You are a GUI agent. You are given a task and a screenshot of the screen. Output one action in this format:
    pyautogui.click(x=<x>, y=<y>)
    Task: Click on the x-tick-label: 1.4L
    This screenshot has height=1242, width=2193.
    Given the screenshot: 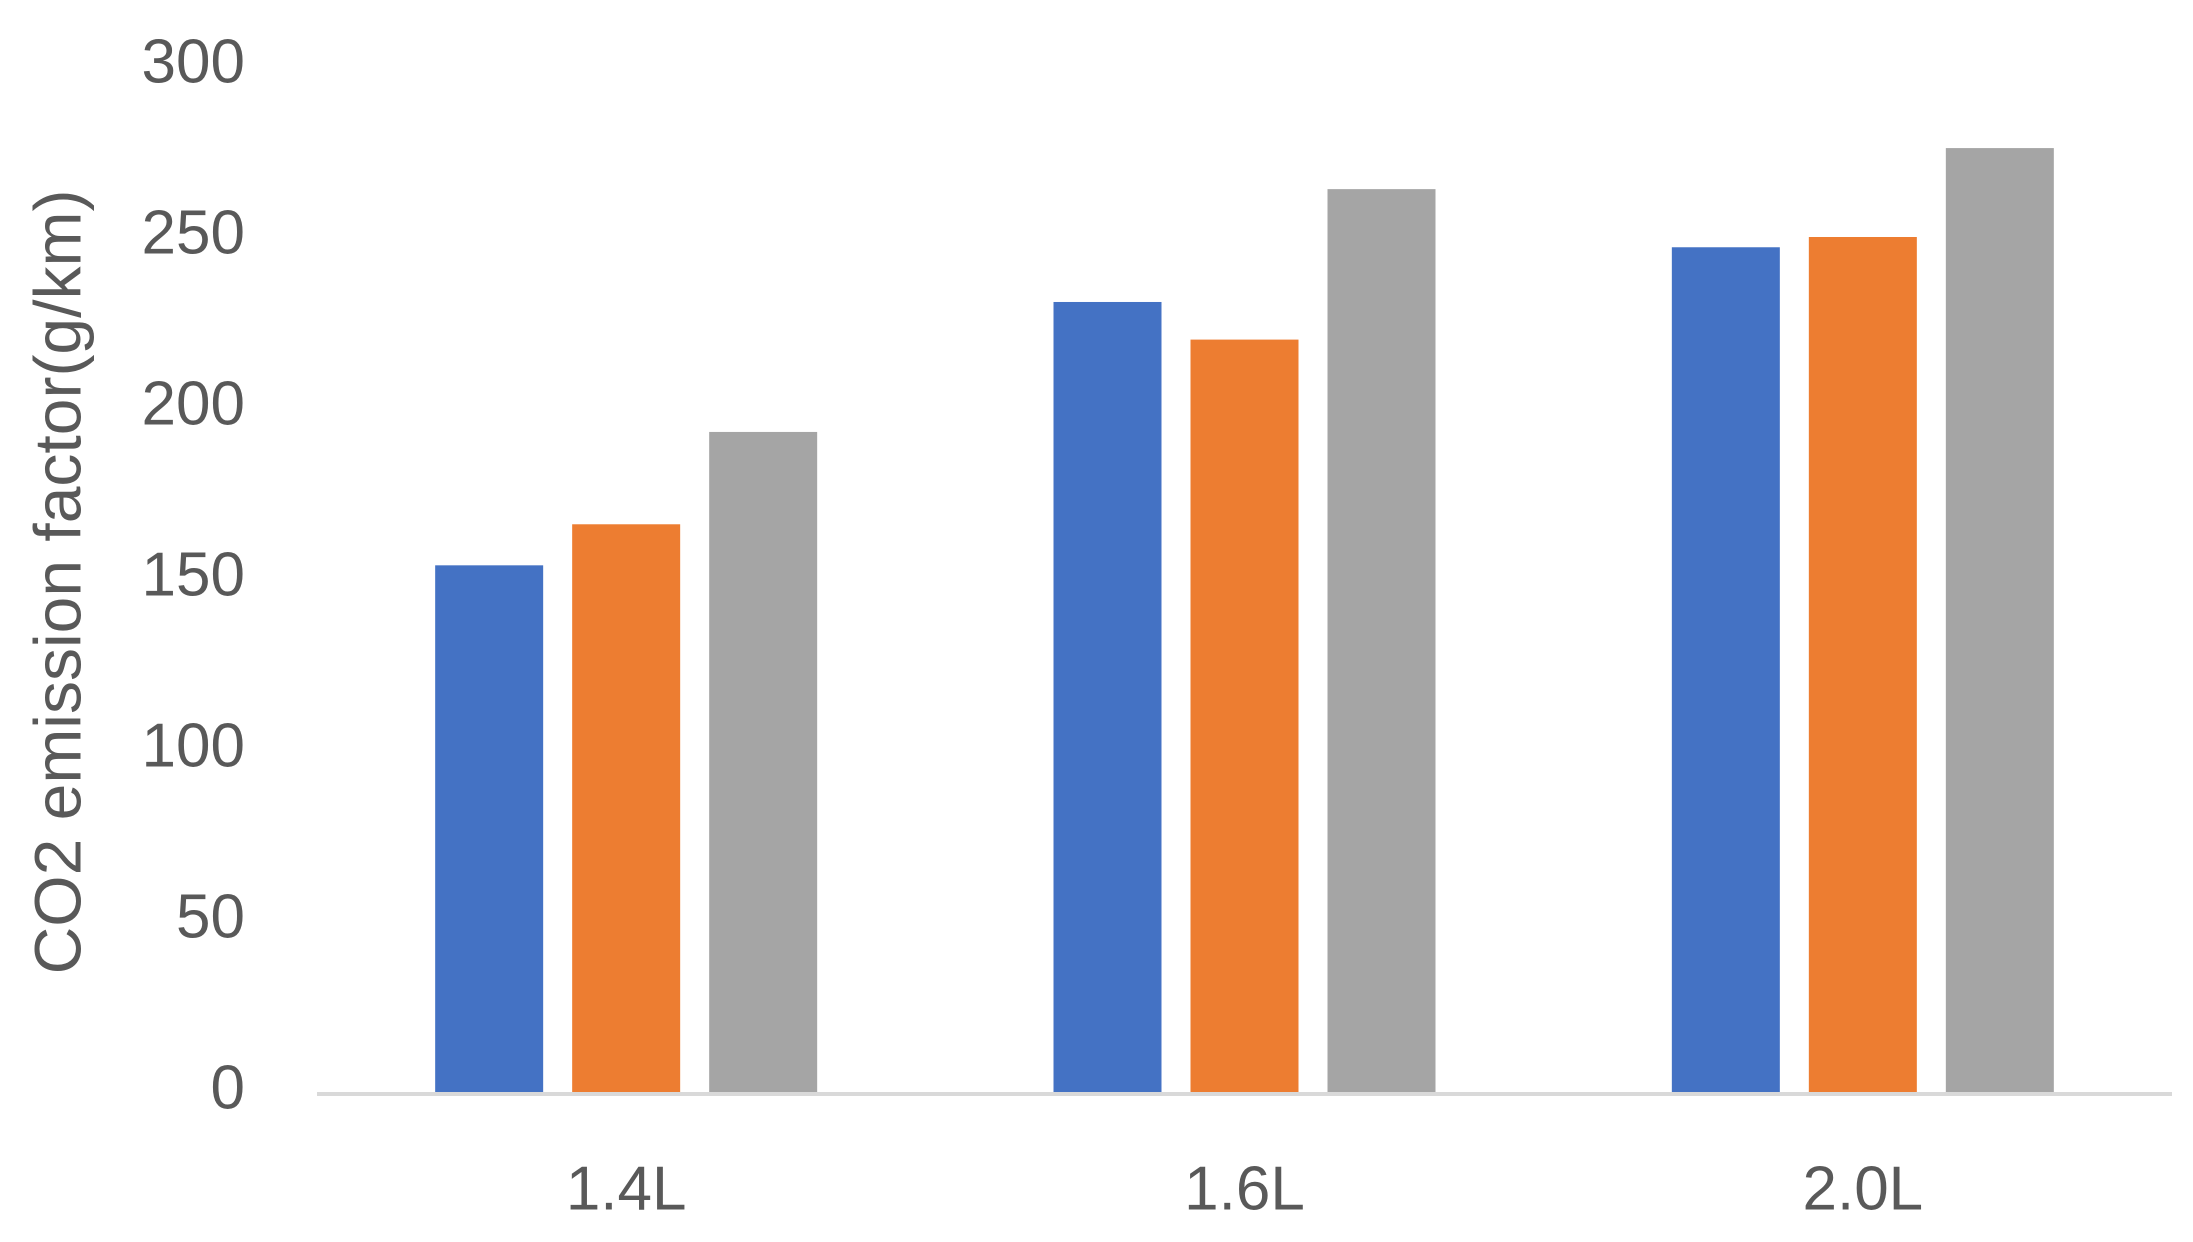 What is the action you would take?
    pyautogui.click(x=626, y=1188)
    